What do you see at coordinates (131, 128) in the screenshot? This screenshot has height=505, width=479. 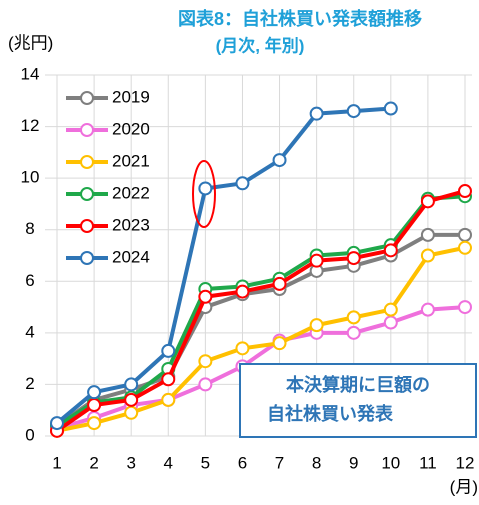 I see `legend-label: 2020` at bounding box center [131, 128].